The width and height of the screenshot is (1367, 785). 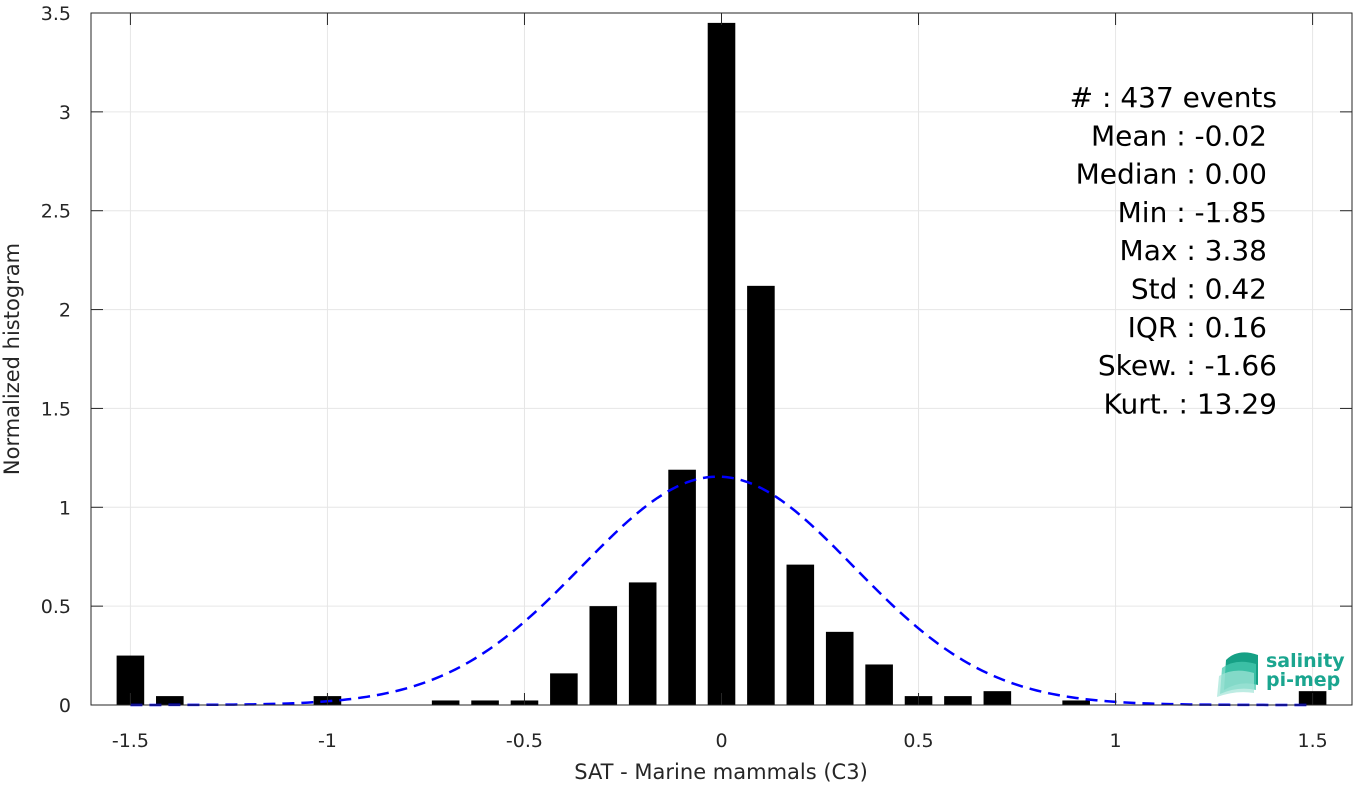 What do you see at coordinates (1171, 174) in the screenshot?
I see `stat-line: Median : 0.00` at bounding box center [1171, 174].